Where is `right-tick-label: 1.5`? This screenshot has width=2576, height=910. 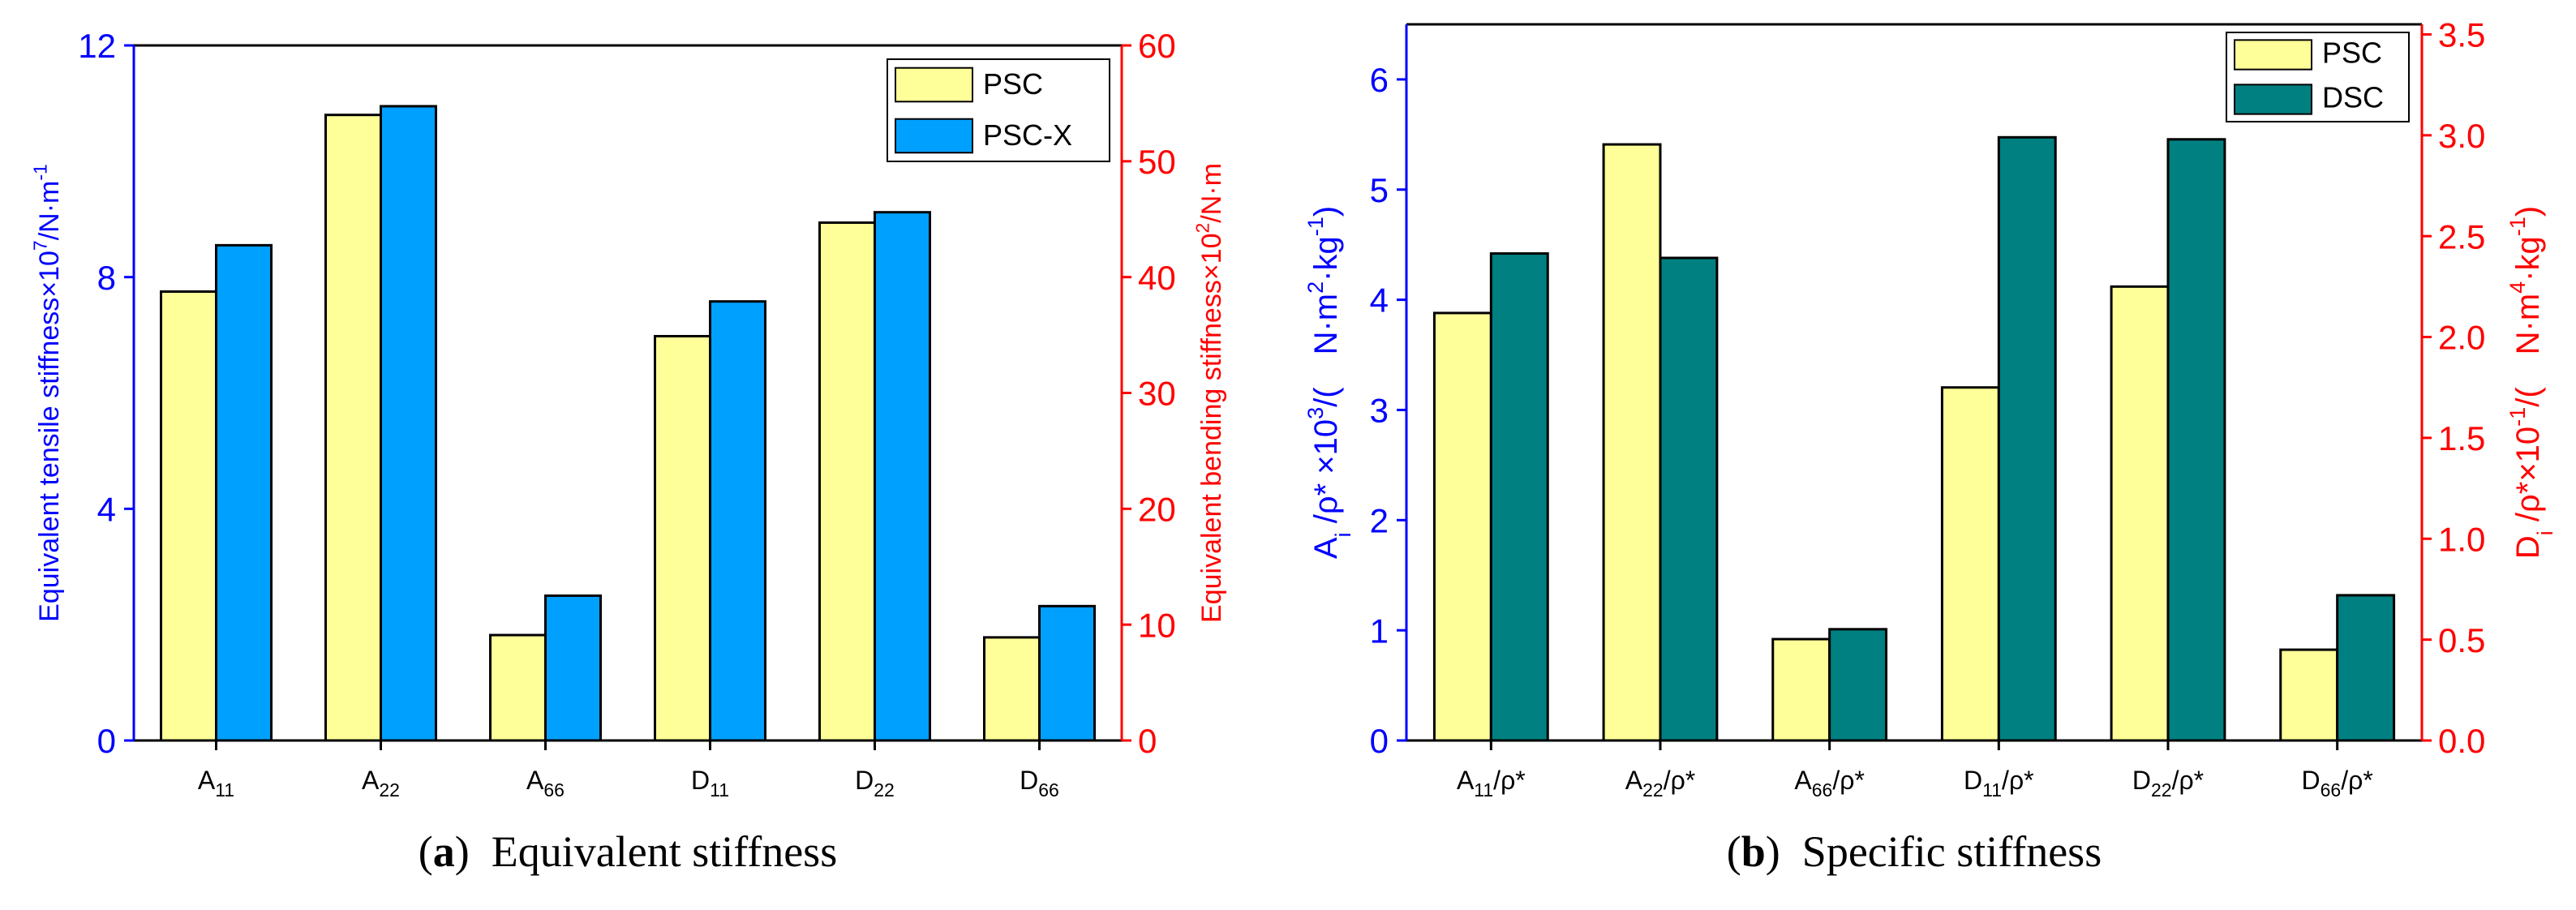 right-tick-label: 1.5 is located at coordinates (2461, 438).